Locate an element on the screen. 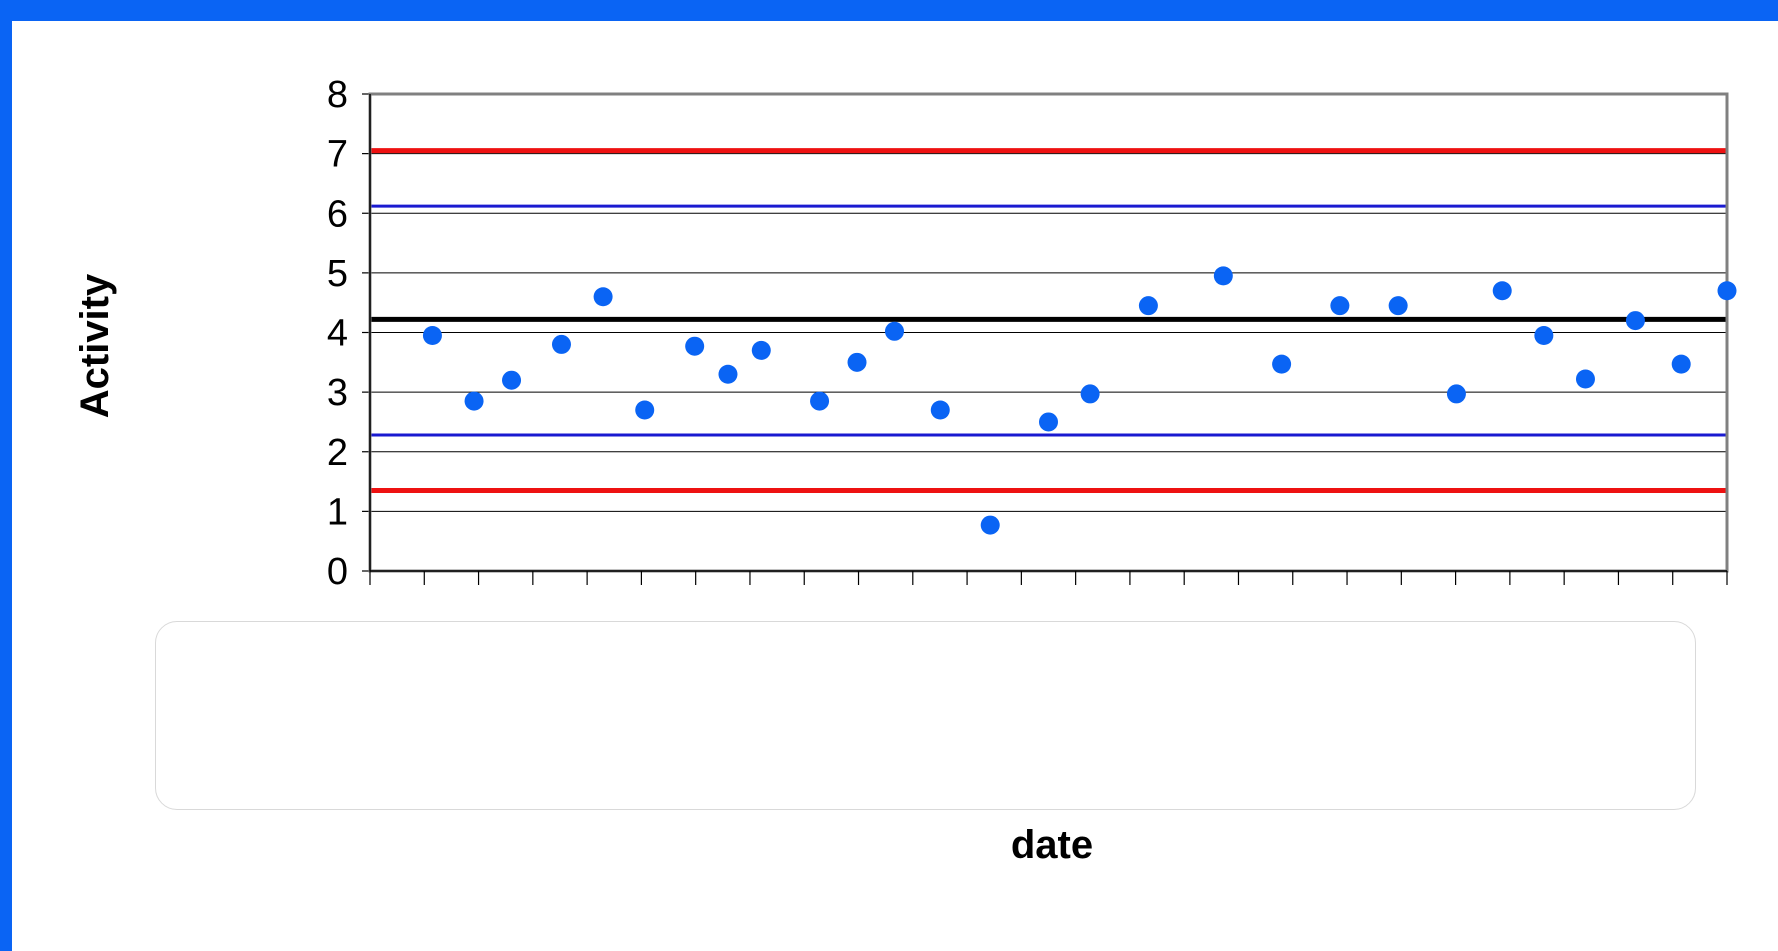 This screenshot has width=1778, height=951. y-tick-label: 6 is located at coordinates (337, 214).